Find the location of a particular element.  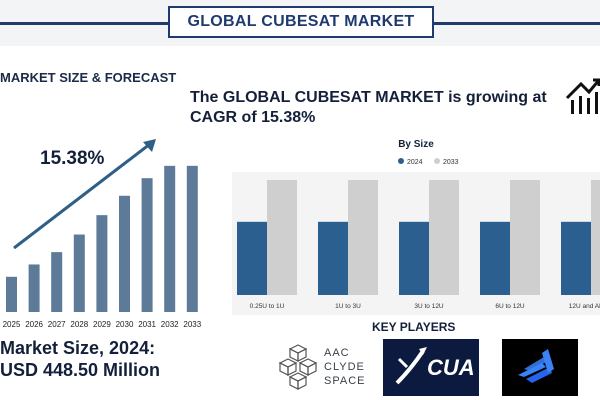

size-tick-1: 1U to 3U is located at coordinates (348, 306).